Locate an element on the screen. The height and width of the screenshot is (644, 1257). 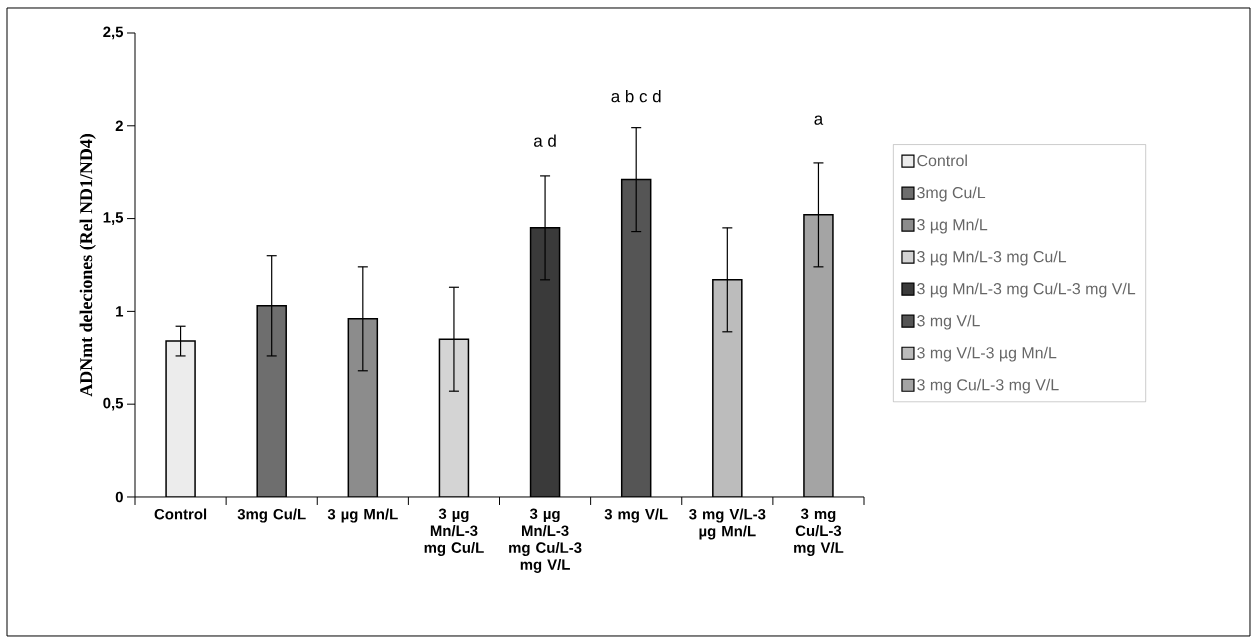
y-tick-label: 0 is located at coordinates (119, 497).